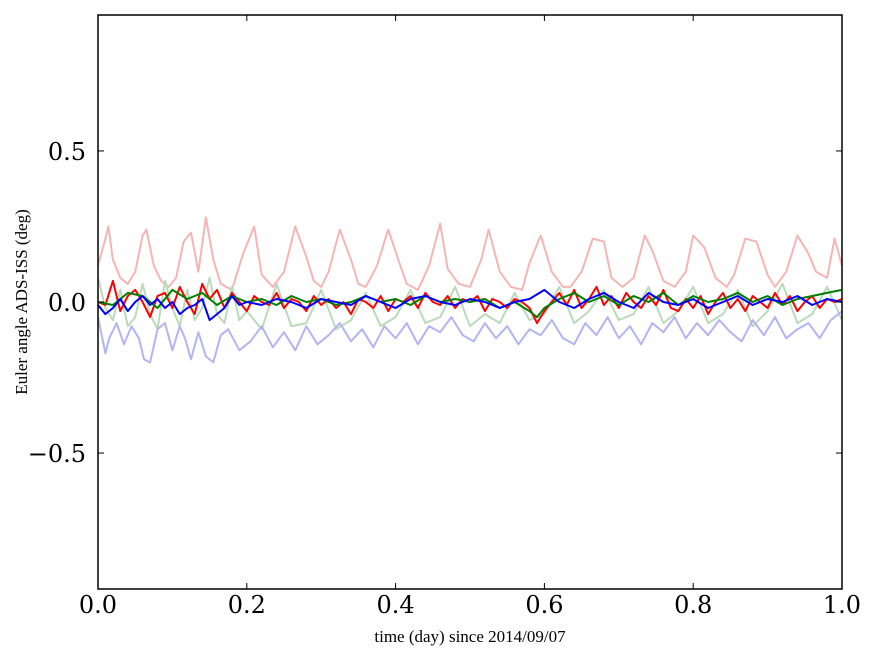 The height and width of the screenshot is (662, 875). What do you see at coordinates (67, 152) in the screenshot?
I see `y-tick-label: 0.5` at bounding box center [67, 152].